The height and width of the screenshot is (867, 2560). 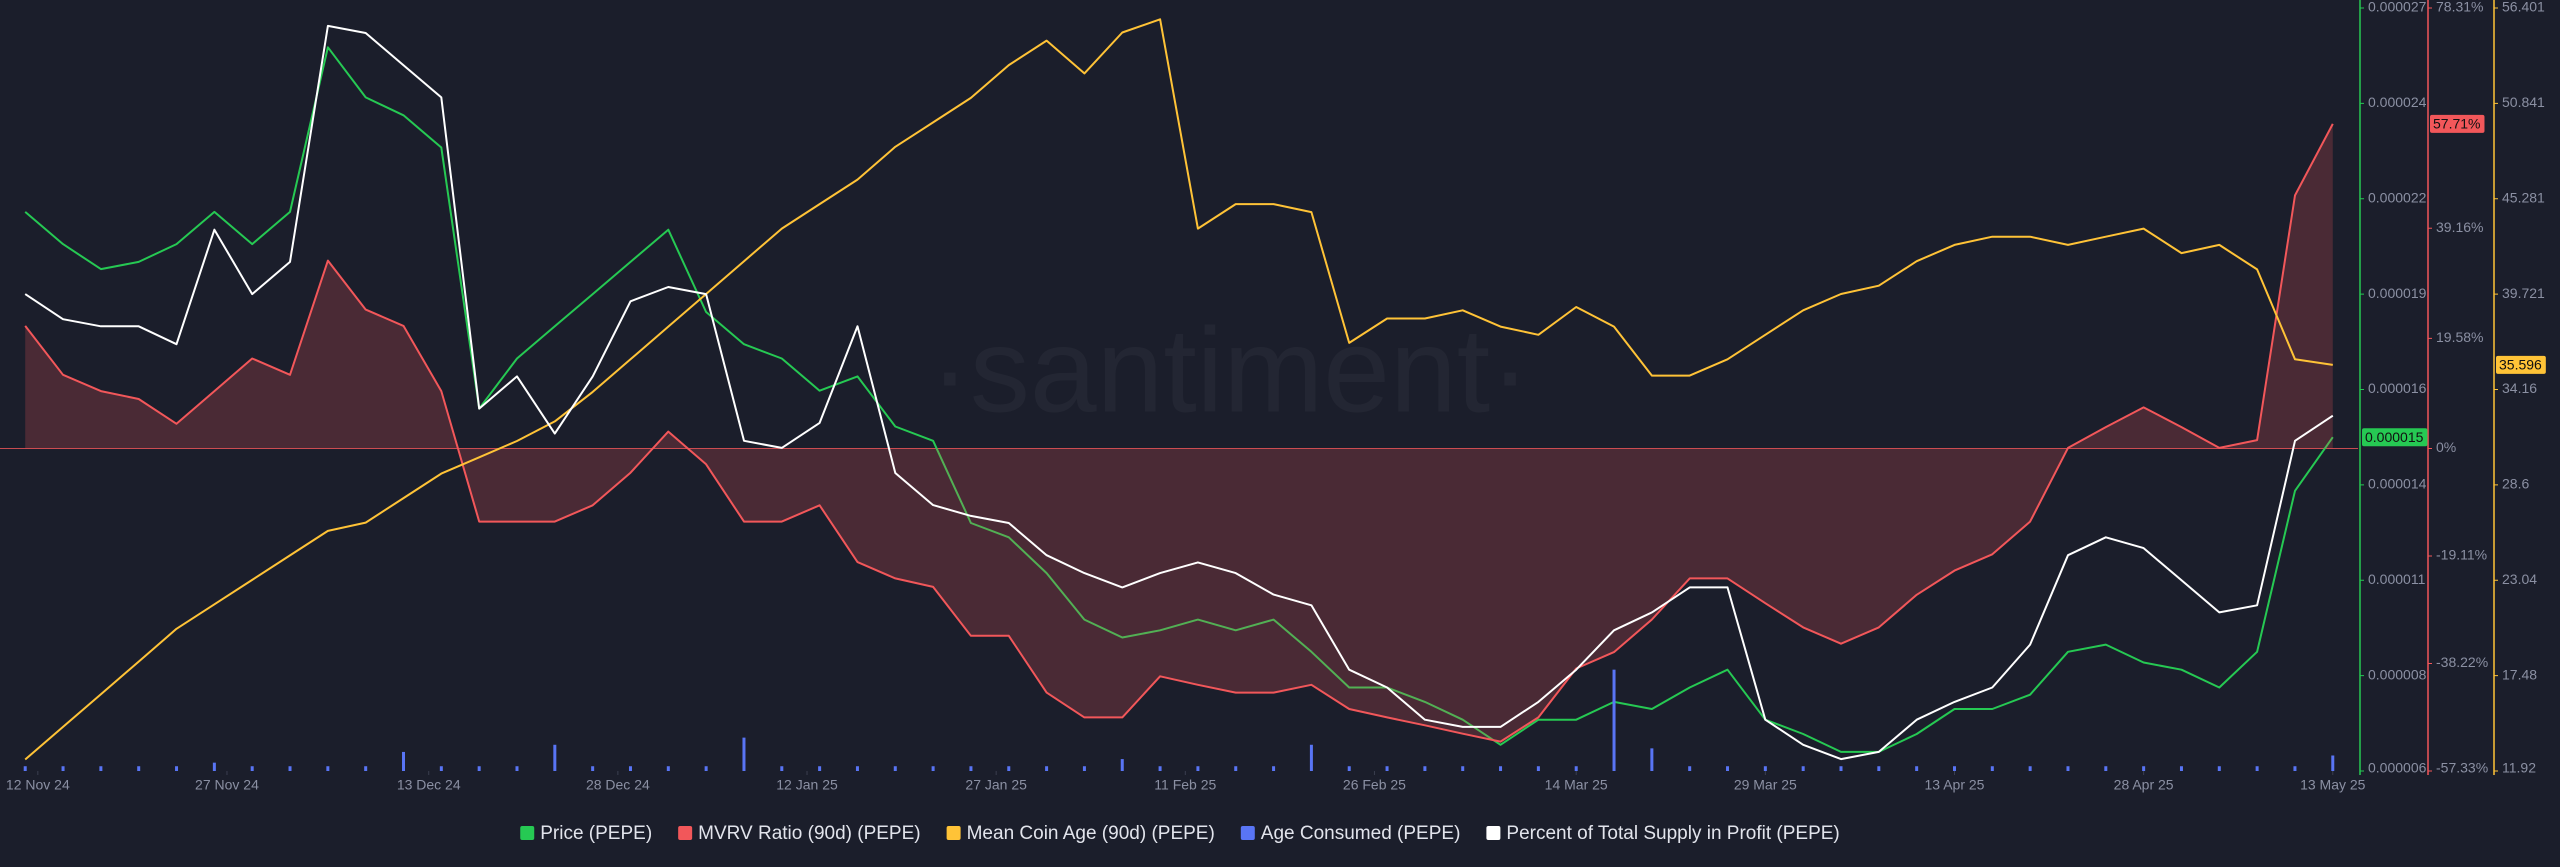 I want to click on y-tick-label: 0.000019, so click(x=2397, y=293).